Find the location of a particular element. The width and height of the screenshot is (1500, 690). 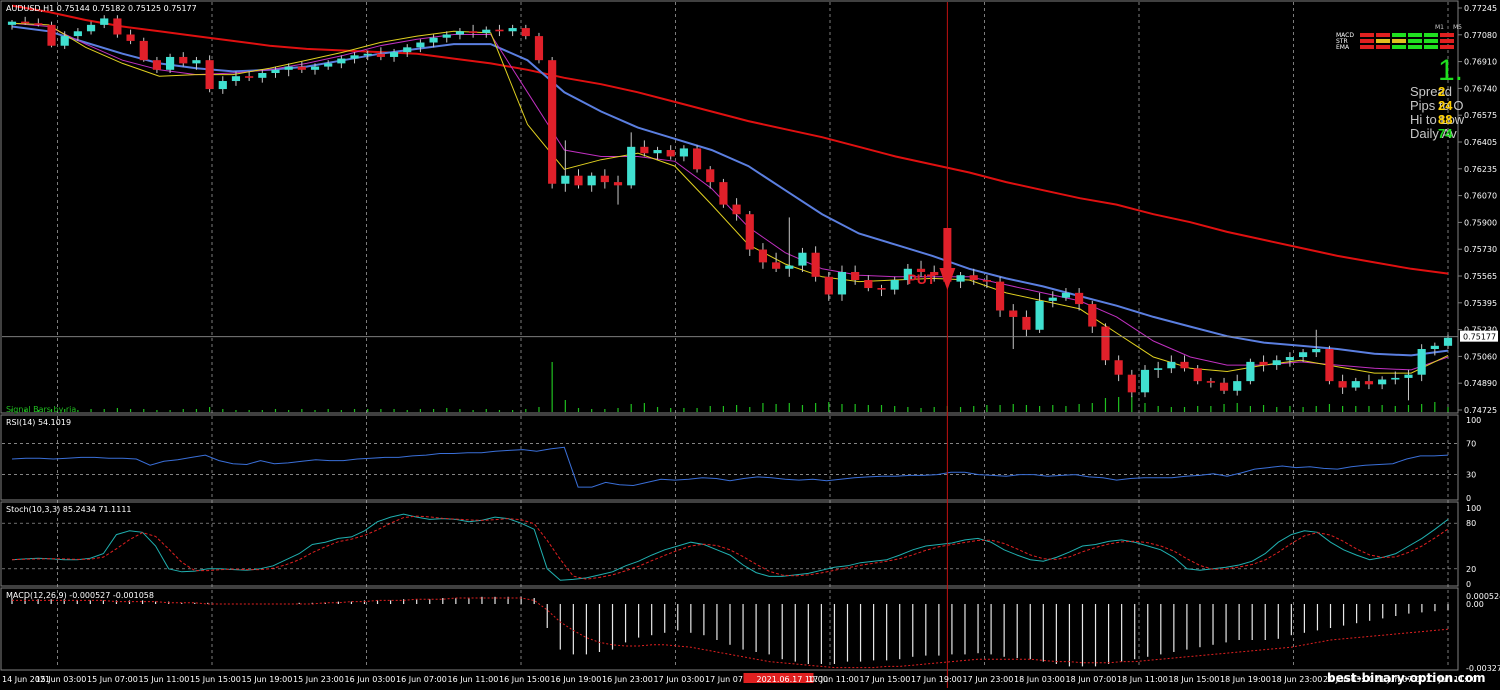

price-tick-label: 0.74890 is located at coordinates (1480, 383).